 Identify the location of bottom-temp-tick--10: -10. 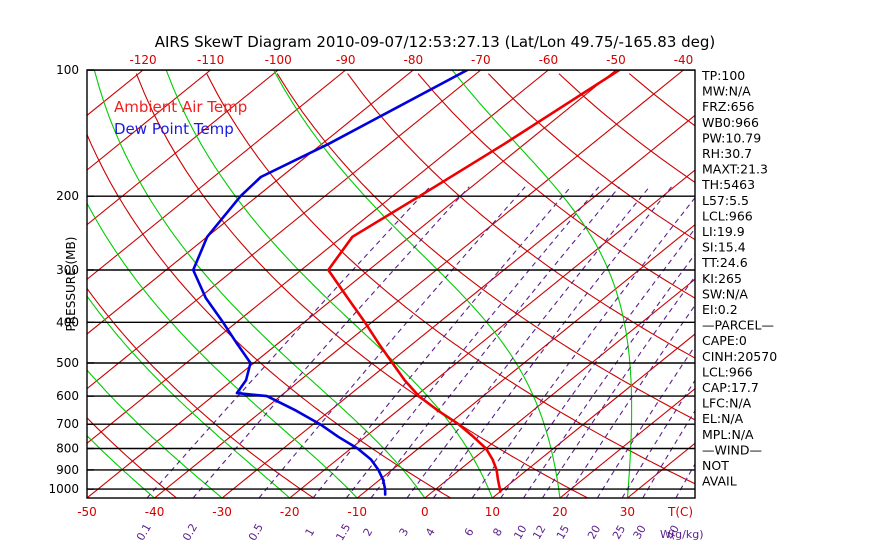
(357, 512).